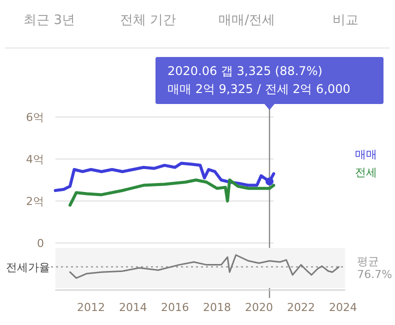 The height and width of the screenshot is (325, 395). I want to click on y-tick-label: 6억, so click(35, 117).